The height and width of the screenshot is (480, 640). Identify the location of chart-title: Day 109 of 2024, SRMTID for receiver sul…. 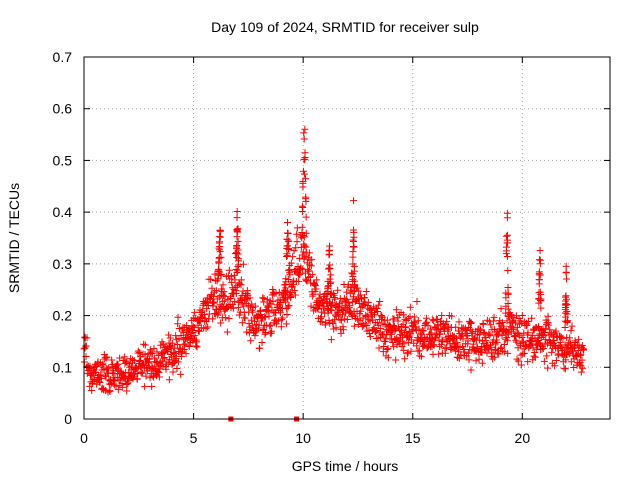
(345, 27).